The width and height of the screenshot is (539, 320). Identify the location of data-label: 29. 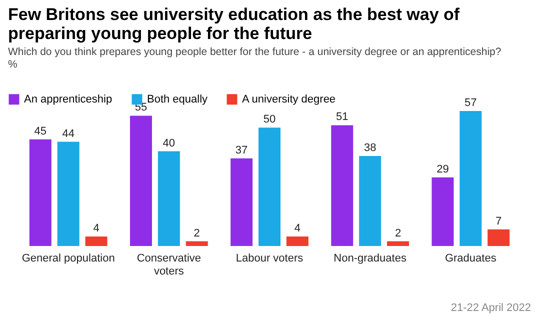
(442, 169).